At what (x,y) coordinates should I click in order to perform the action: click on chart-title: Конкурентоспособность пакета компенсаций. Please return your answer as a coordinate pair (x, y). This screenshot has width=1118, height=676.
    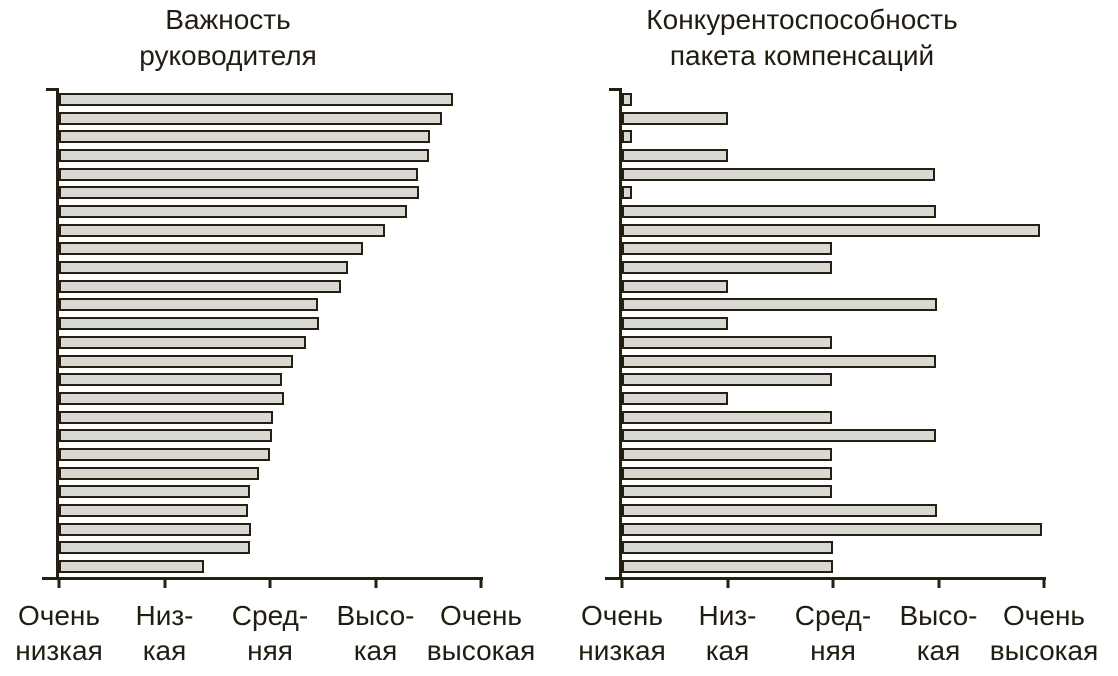
    Looking at the image, I should click on (802, 37).